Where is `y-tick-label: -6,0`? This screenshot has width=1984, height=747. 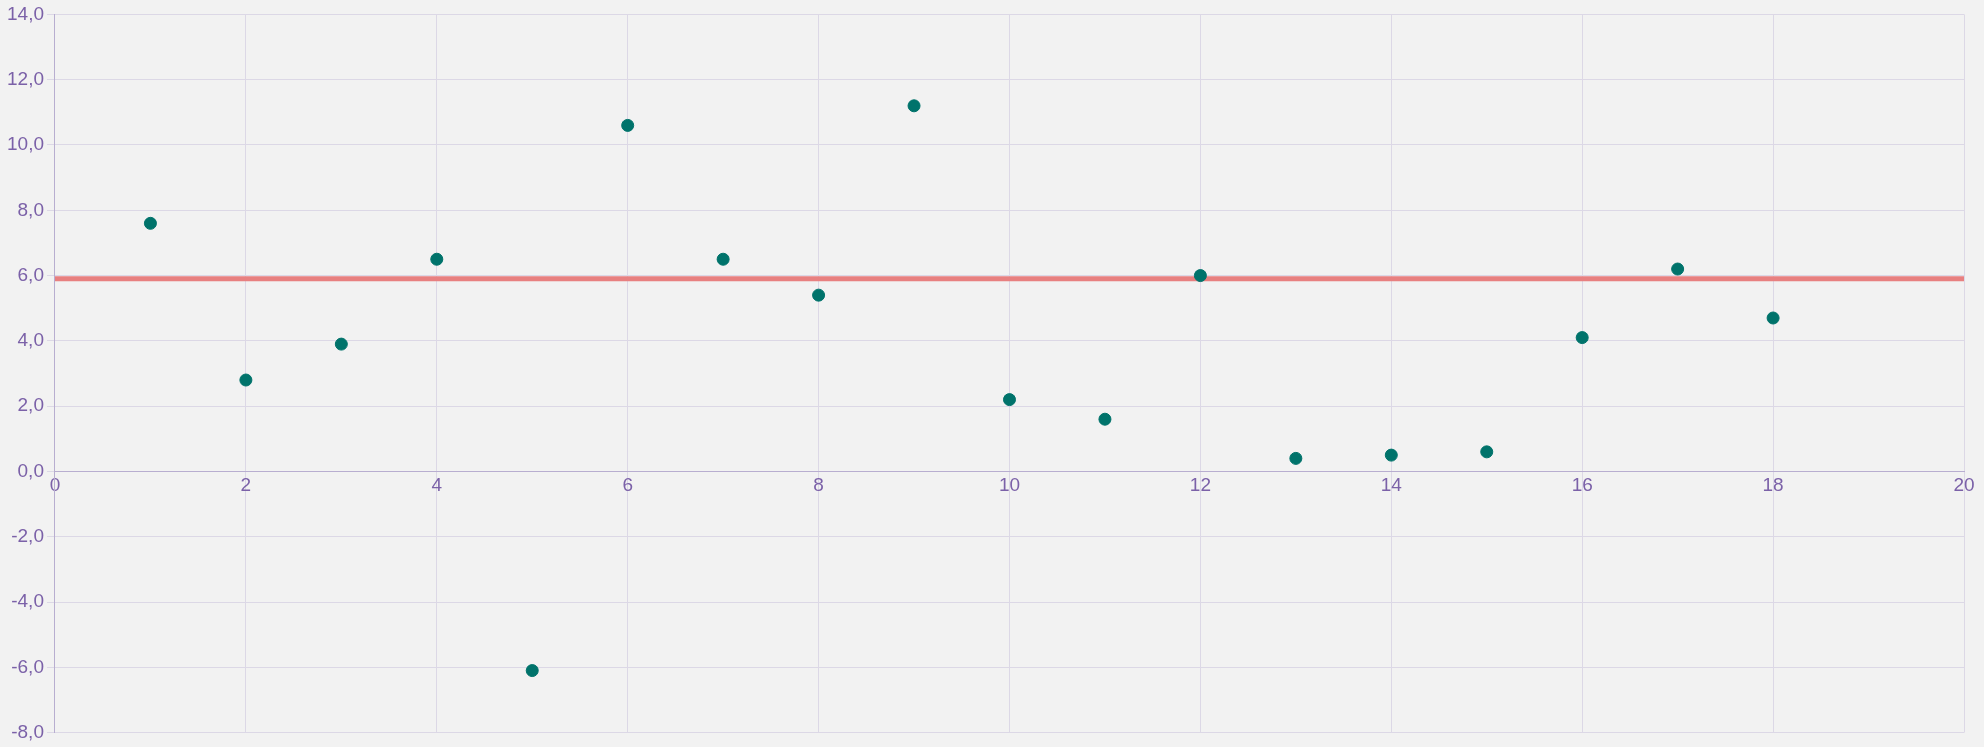 y-tick-label: -6,0 is located at coordinates (27, 666).